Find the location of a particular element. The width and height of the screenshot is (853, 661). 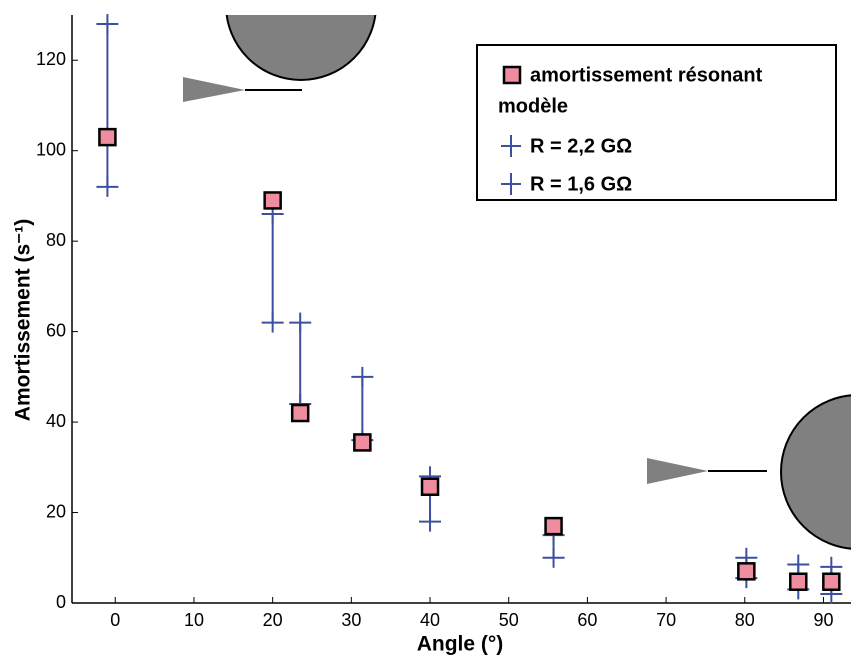

legend is located at coordinates (656, 122).